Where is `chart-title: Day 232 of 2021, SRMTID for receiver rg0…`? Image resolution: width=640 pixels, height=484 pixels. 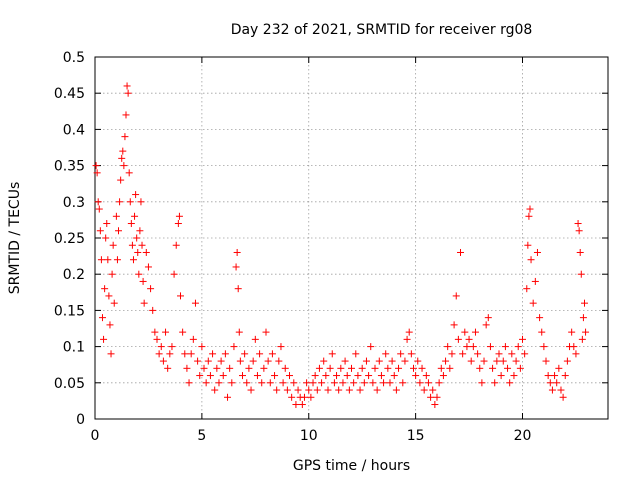 chart-title: Day 232 of 2021, SRMTID for receiver rg0… is located at coordinates (382, 30).